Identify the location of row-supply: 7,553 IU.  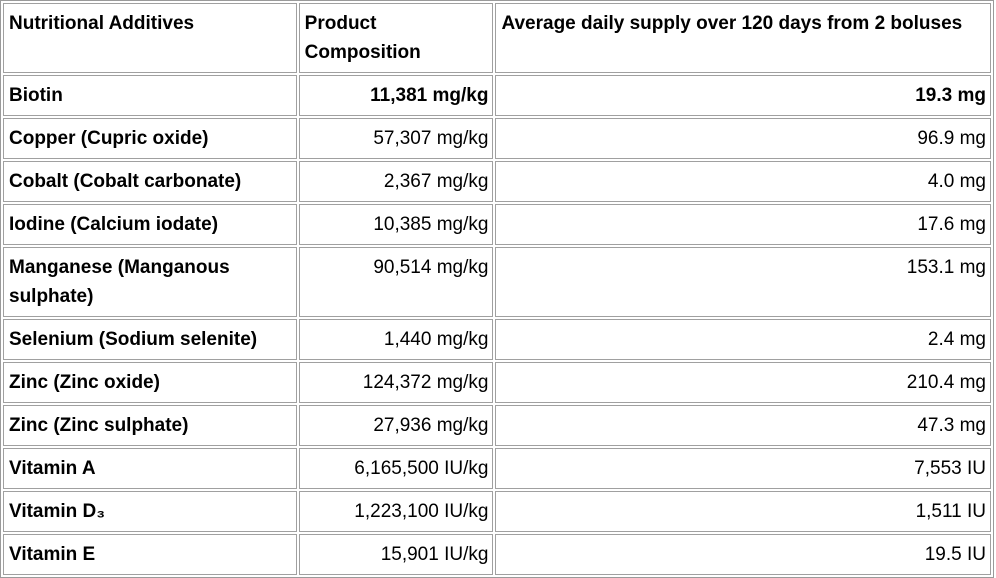
(743, 468).